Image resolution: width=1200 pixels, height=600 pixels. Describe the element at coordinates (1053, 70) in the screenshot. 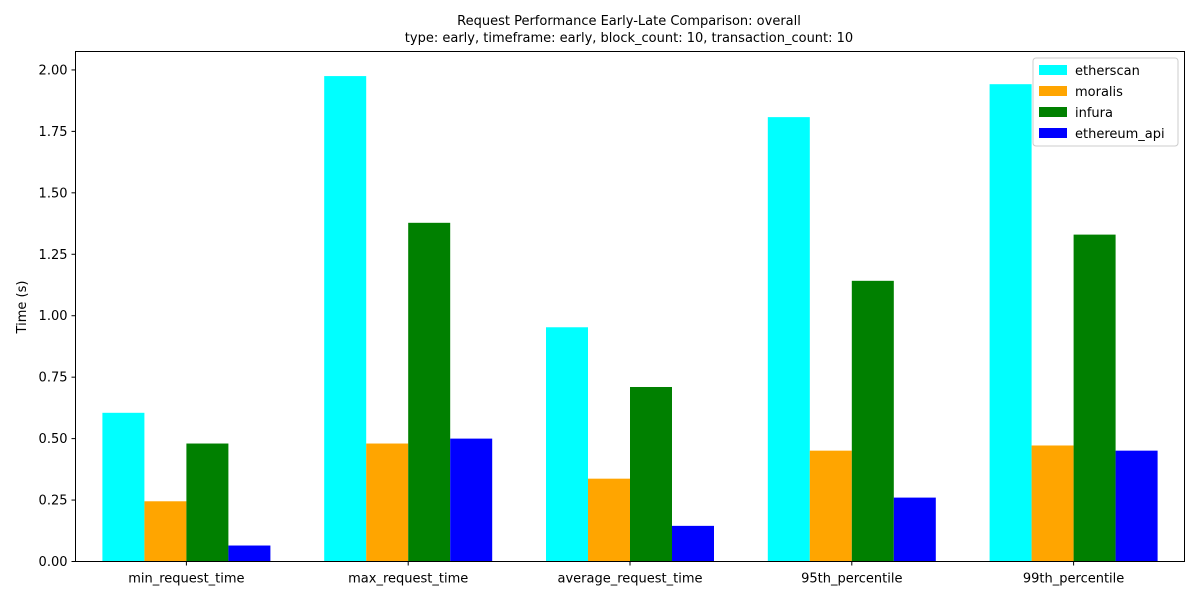

I see `legend-swatch-etherscan` at that location.